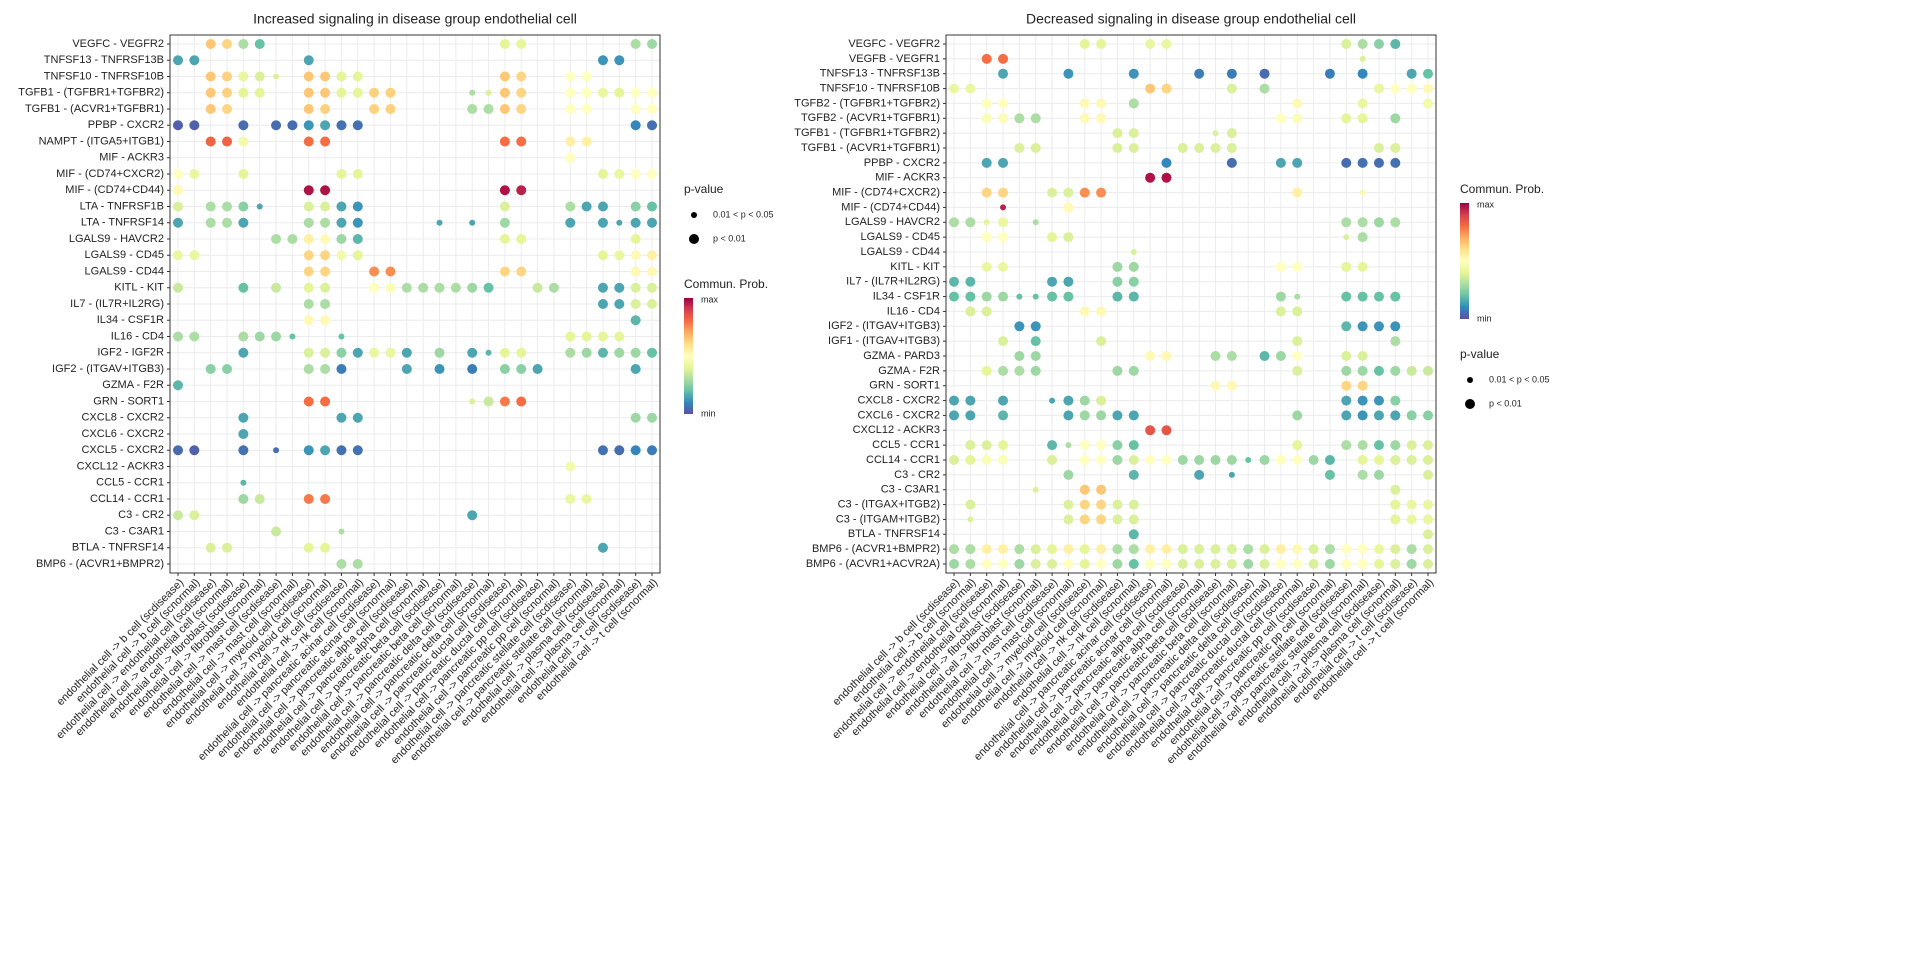 The height and width of the screenshot is (960, 1920). Describe the element at coordinates (1505, 403) in the screenshot. I see `legend-label: p < 0.01` at that location.